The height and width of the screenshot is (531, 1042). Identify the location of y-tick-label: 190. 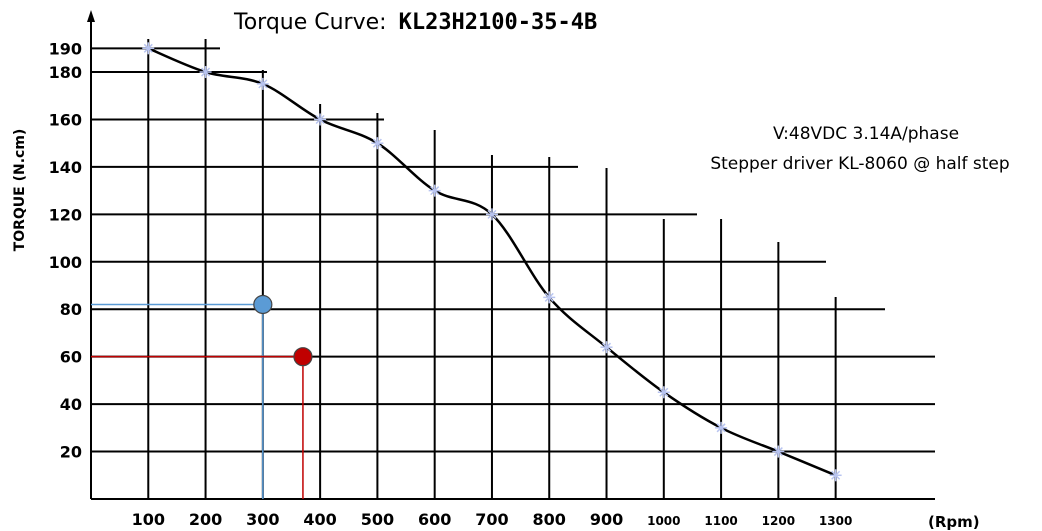
(65, 48).